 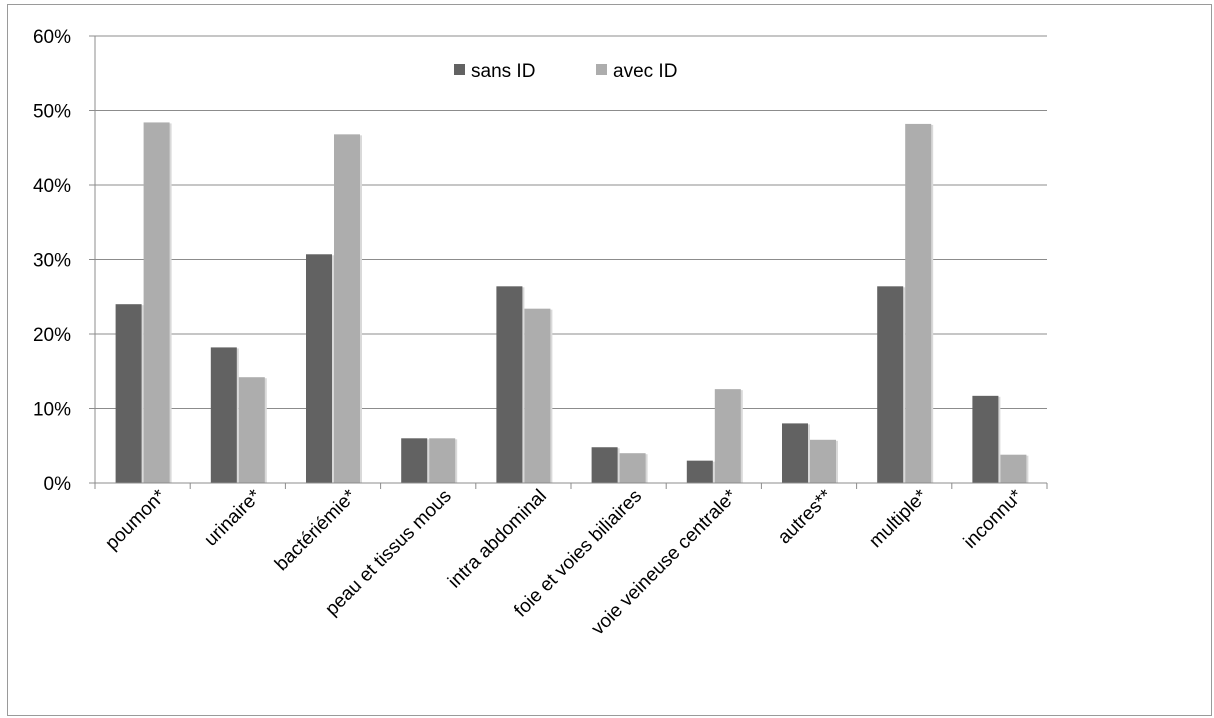 What do you see at coordinates (52, 112) in the screenshot?
I see `y-tick-label: 50%` at bounding box center [52, 112].